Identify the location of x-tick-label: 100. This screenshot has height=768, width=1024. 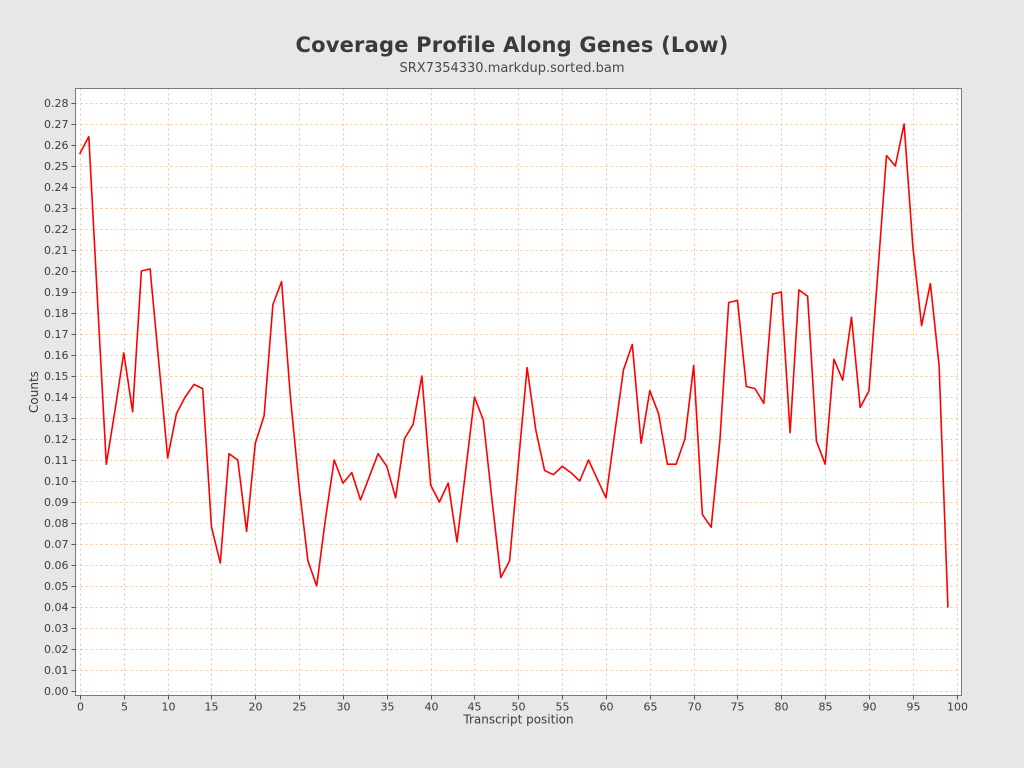
(957, 707).